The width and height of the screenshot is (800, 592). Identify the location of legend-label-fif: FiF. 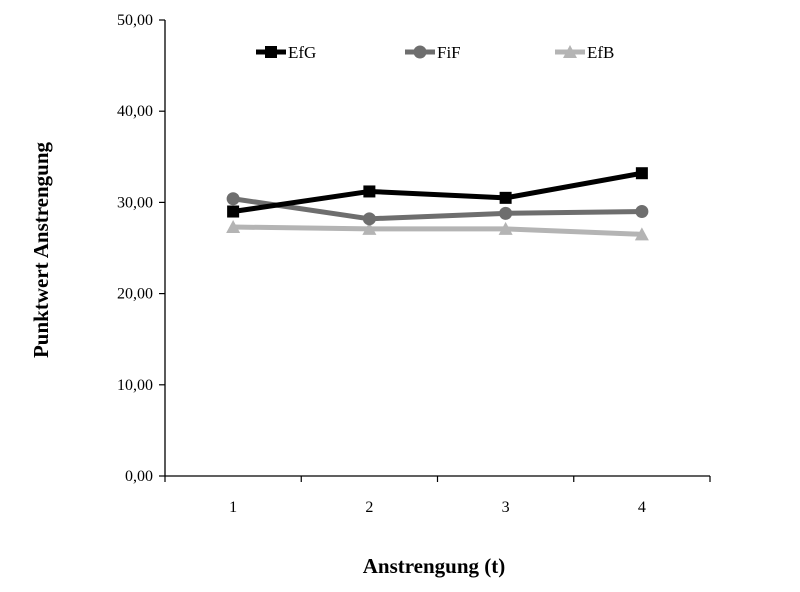
(449, 52).